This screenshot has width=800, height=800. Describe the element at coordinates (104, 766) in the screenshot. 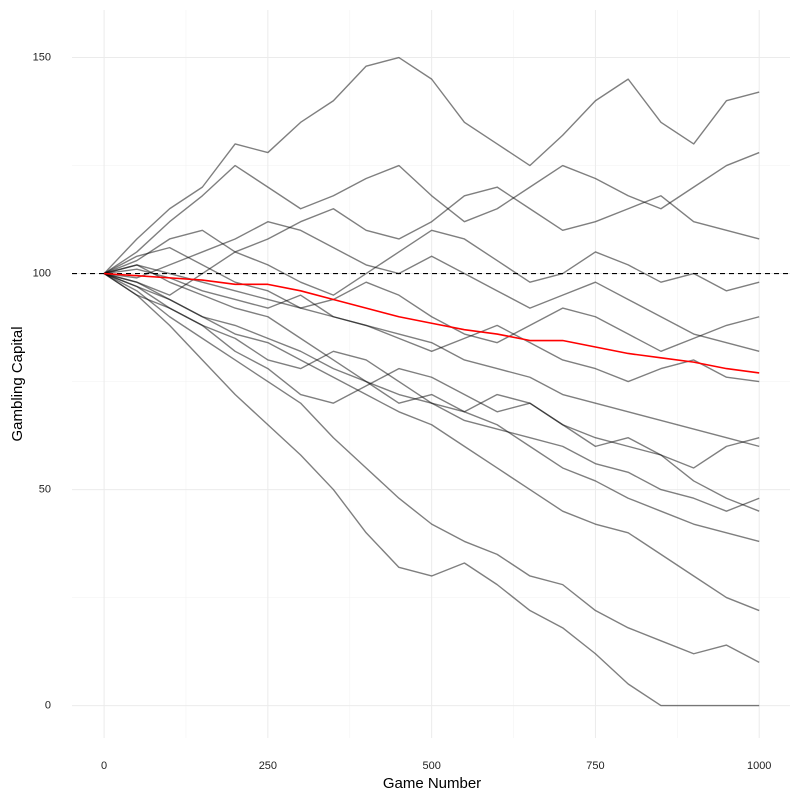

I see `x-tick-label: 0` at that location.